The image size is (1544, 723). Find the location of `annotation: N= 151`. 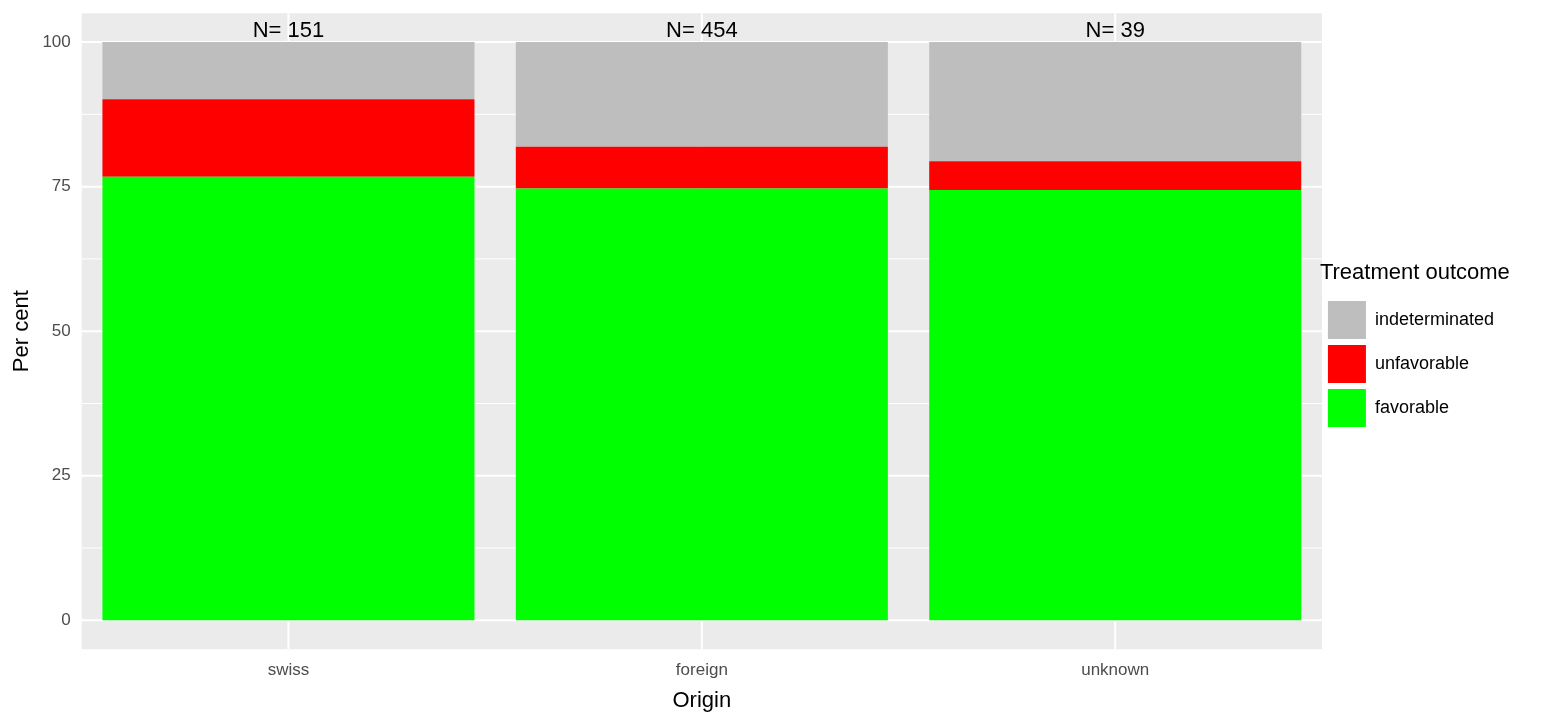

annotation: N= 151 is located at coordinates (288, 30).